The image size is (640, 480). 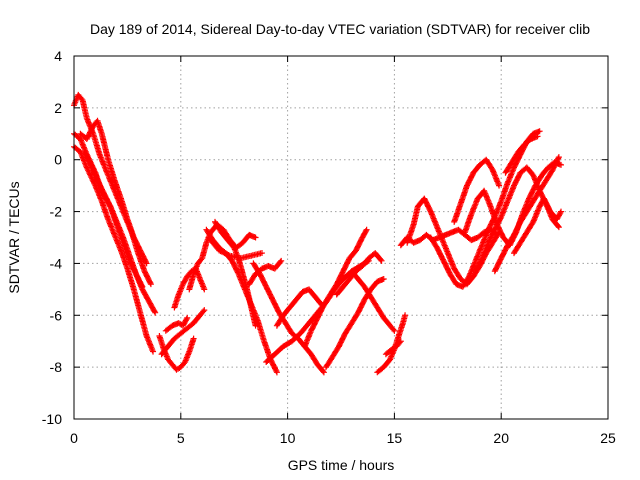 What do you see at coordinates (181, 438) in the screenshot?
I see `x-tick-label: 5` at bounding box center [181, 438].